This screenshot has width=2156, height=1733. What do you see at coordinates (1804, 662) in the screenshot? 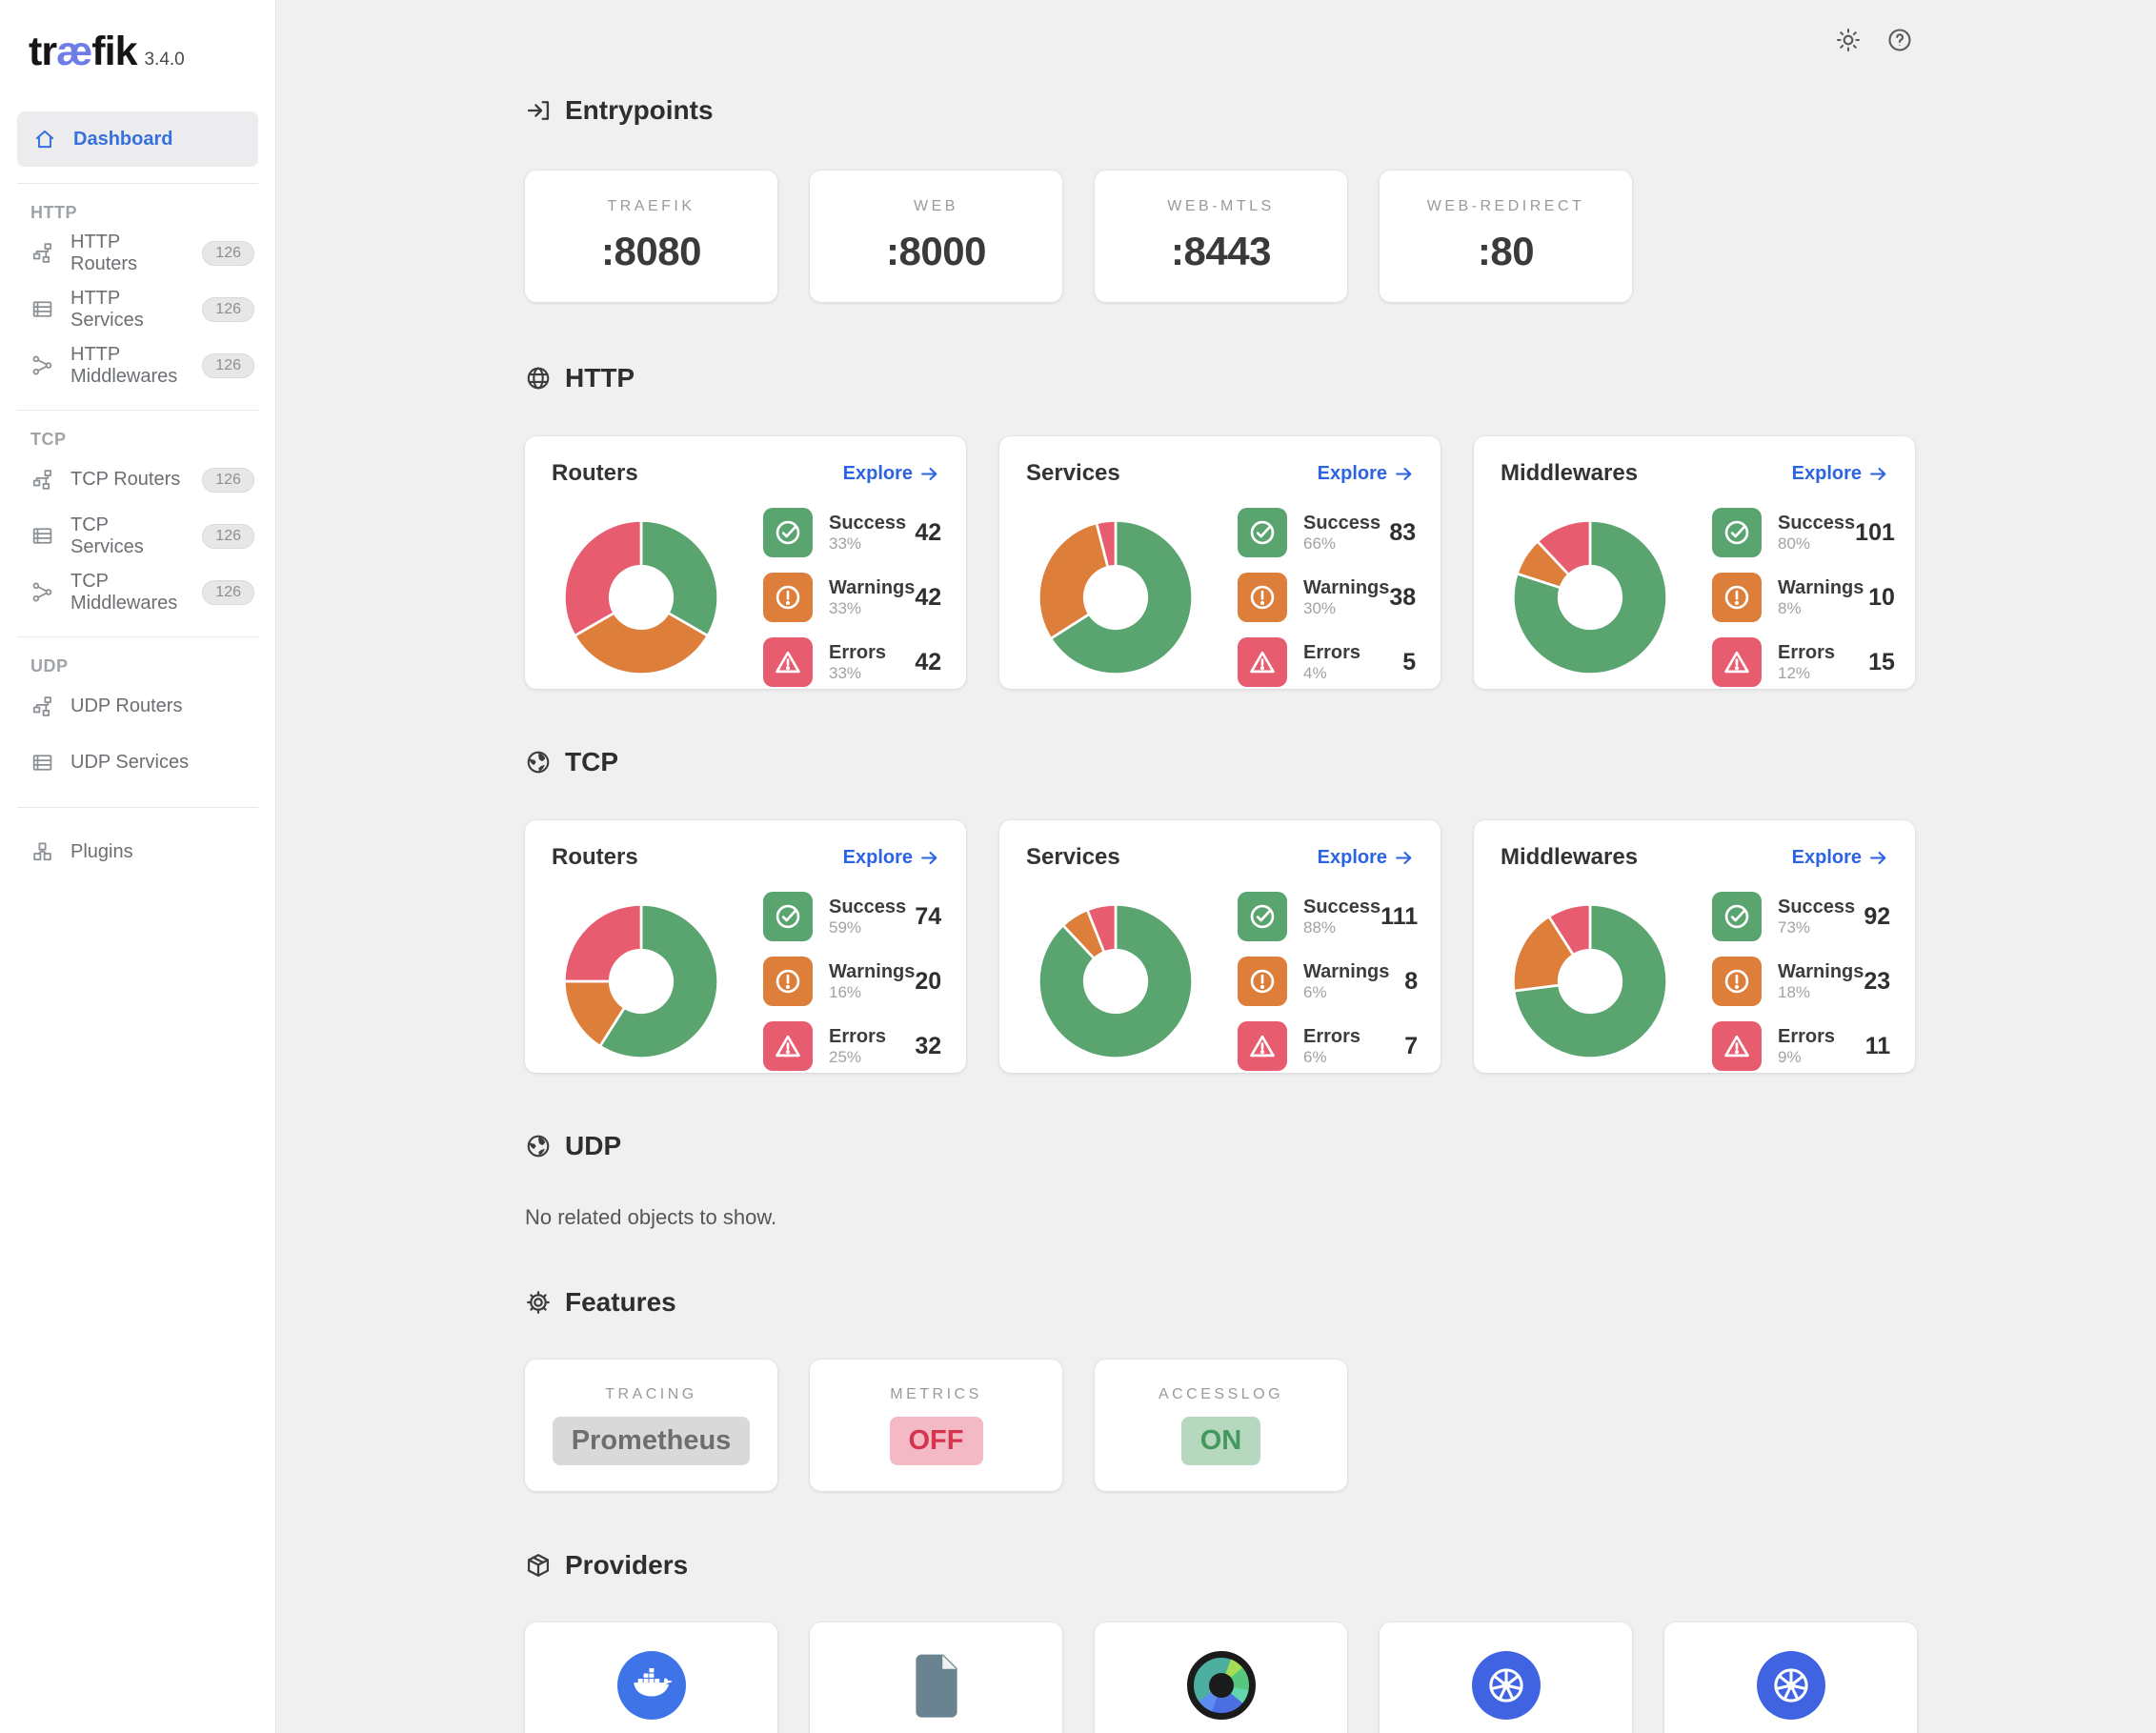
I see `stat-errors: Errors 12% 15` at bounding box center [1804, 662].